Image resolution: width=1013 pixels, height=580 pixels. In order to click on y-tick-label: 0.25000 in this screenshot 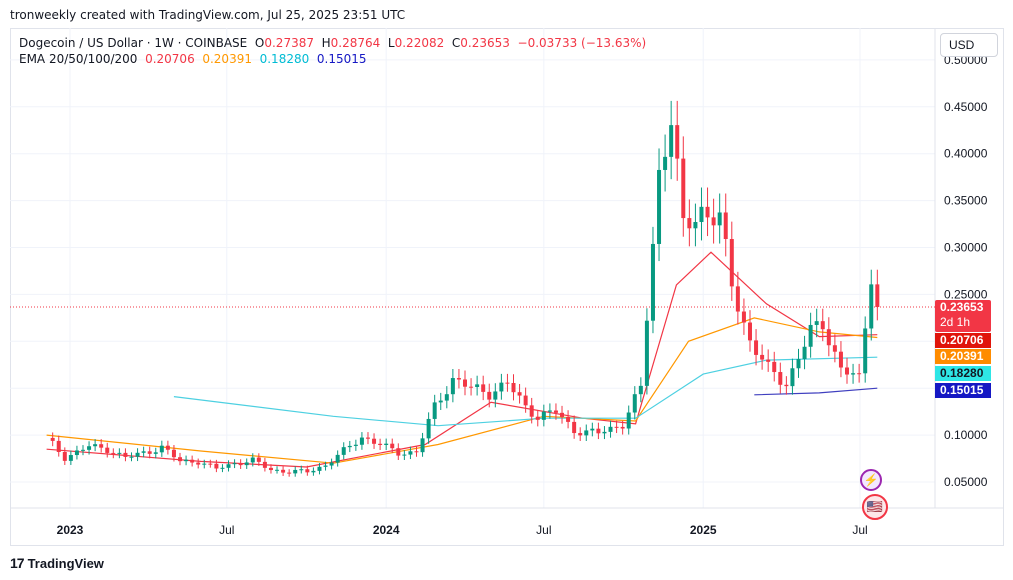, I will do `click(966, 294)`.